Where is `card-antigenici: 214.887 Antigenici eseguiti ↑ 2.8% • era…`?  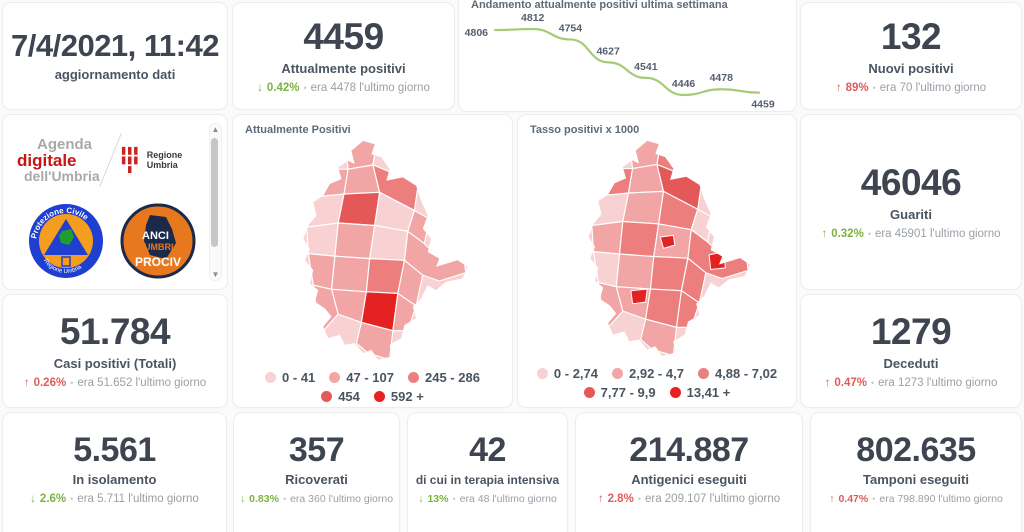
card-antigenici: 214.887 Antigenici eseguiti ↑ 2.8% • era… is located at coordinates (689, 472).